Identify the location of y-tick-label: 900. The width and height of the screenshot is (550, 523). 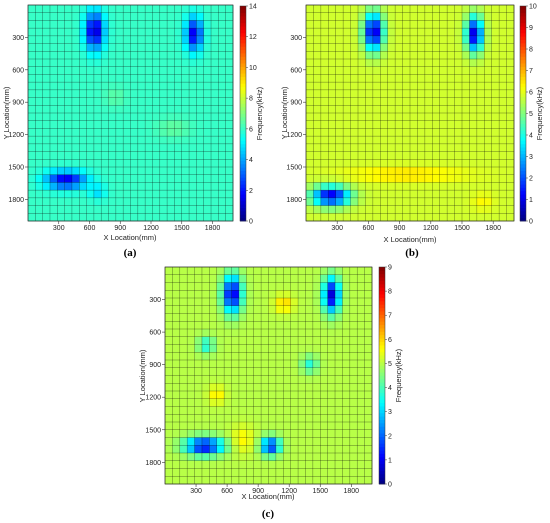
(18, 103).